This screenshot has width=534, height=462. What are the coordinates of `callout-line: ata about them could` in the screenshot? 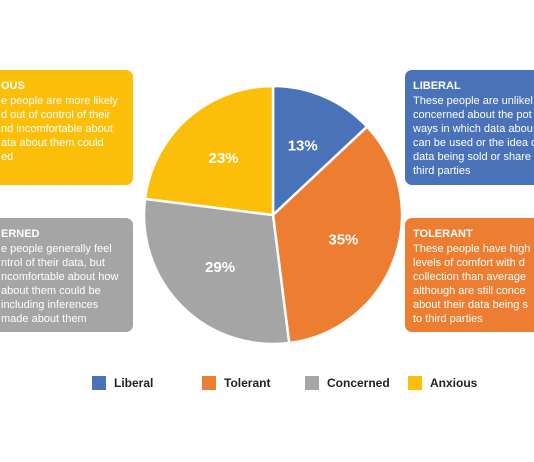 It's located at (52, 143).